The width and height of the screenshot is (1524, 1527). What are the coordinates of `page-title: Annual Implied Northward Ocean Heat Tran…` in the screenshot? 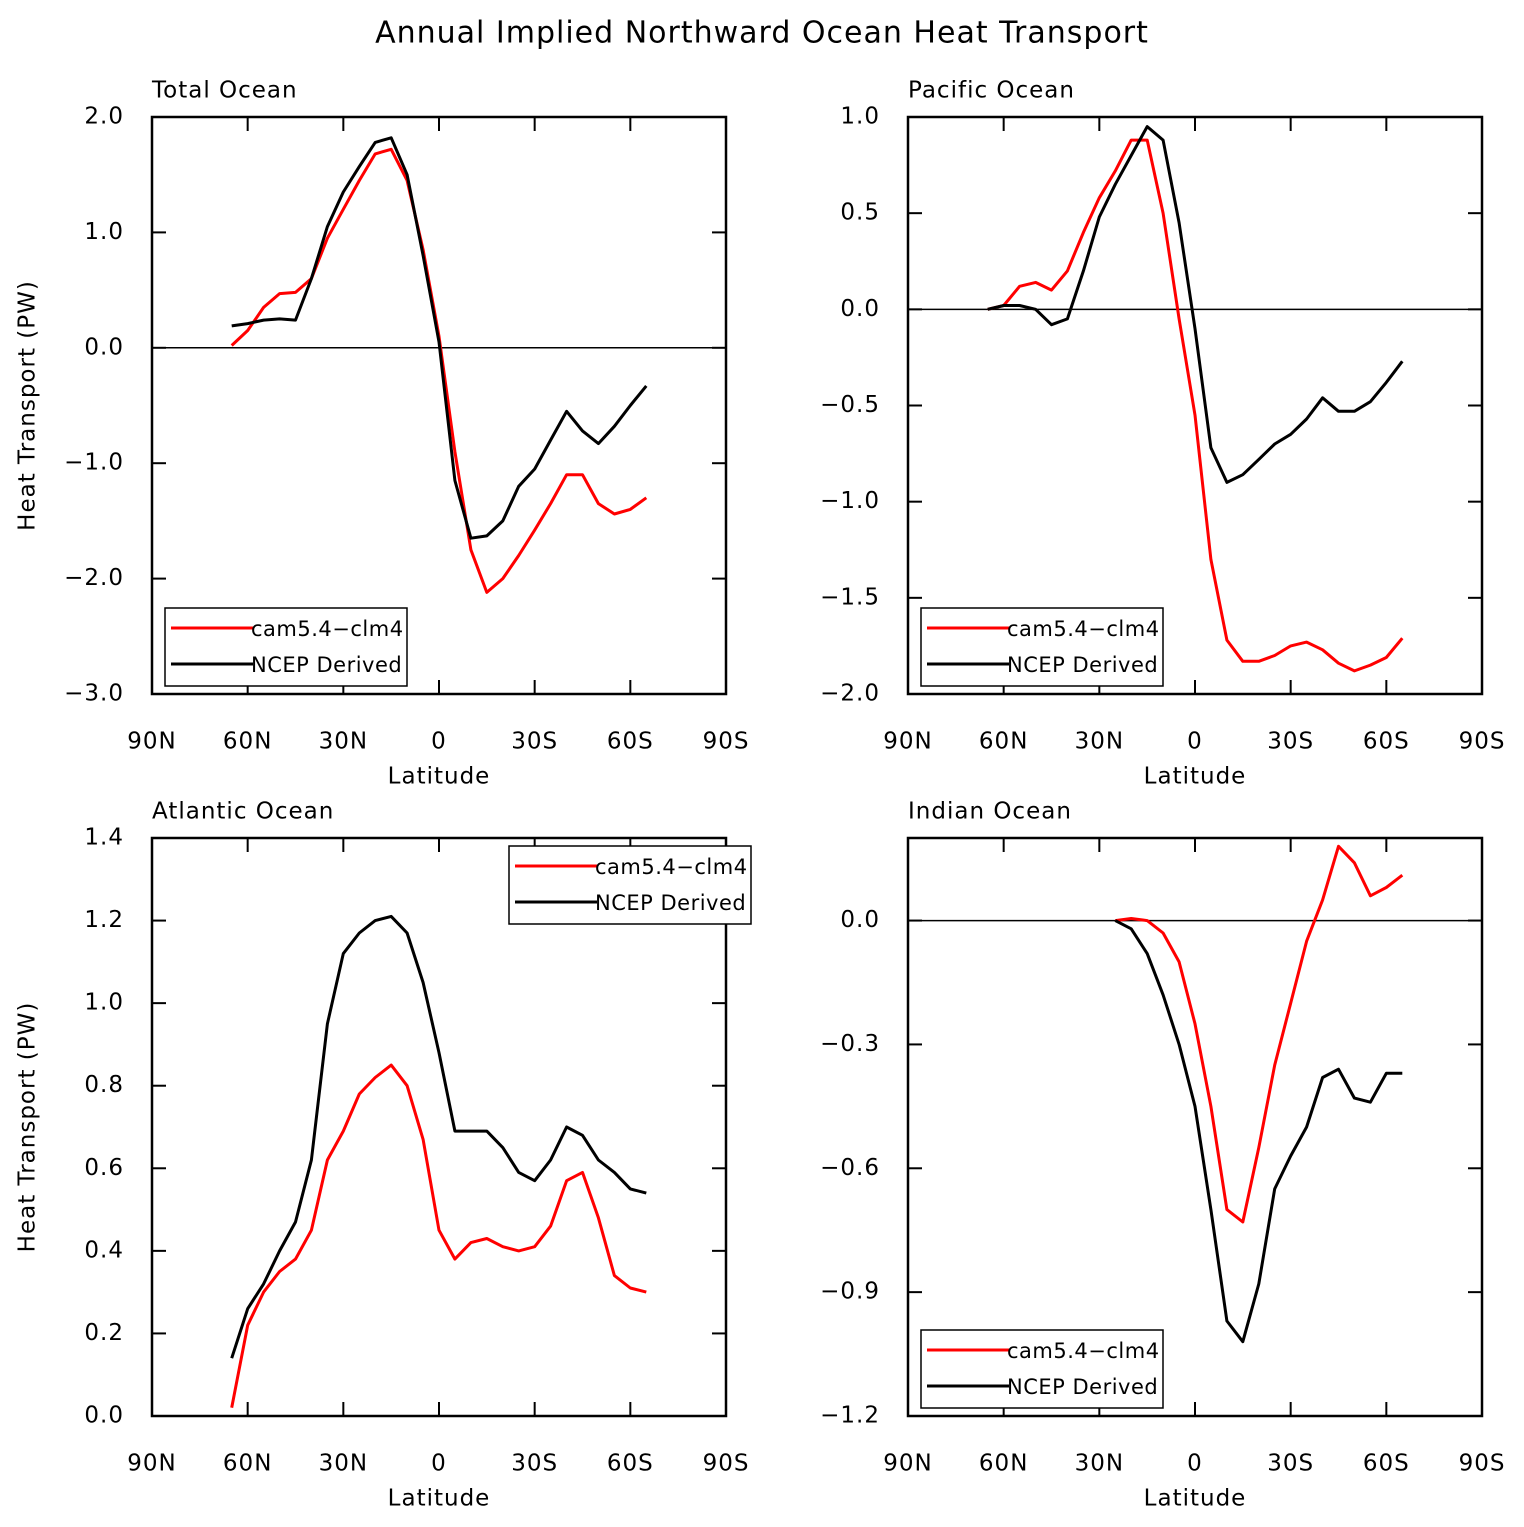 It's located at (762, 33).